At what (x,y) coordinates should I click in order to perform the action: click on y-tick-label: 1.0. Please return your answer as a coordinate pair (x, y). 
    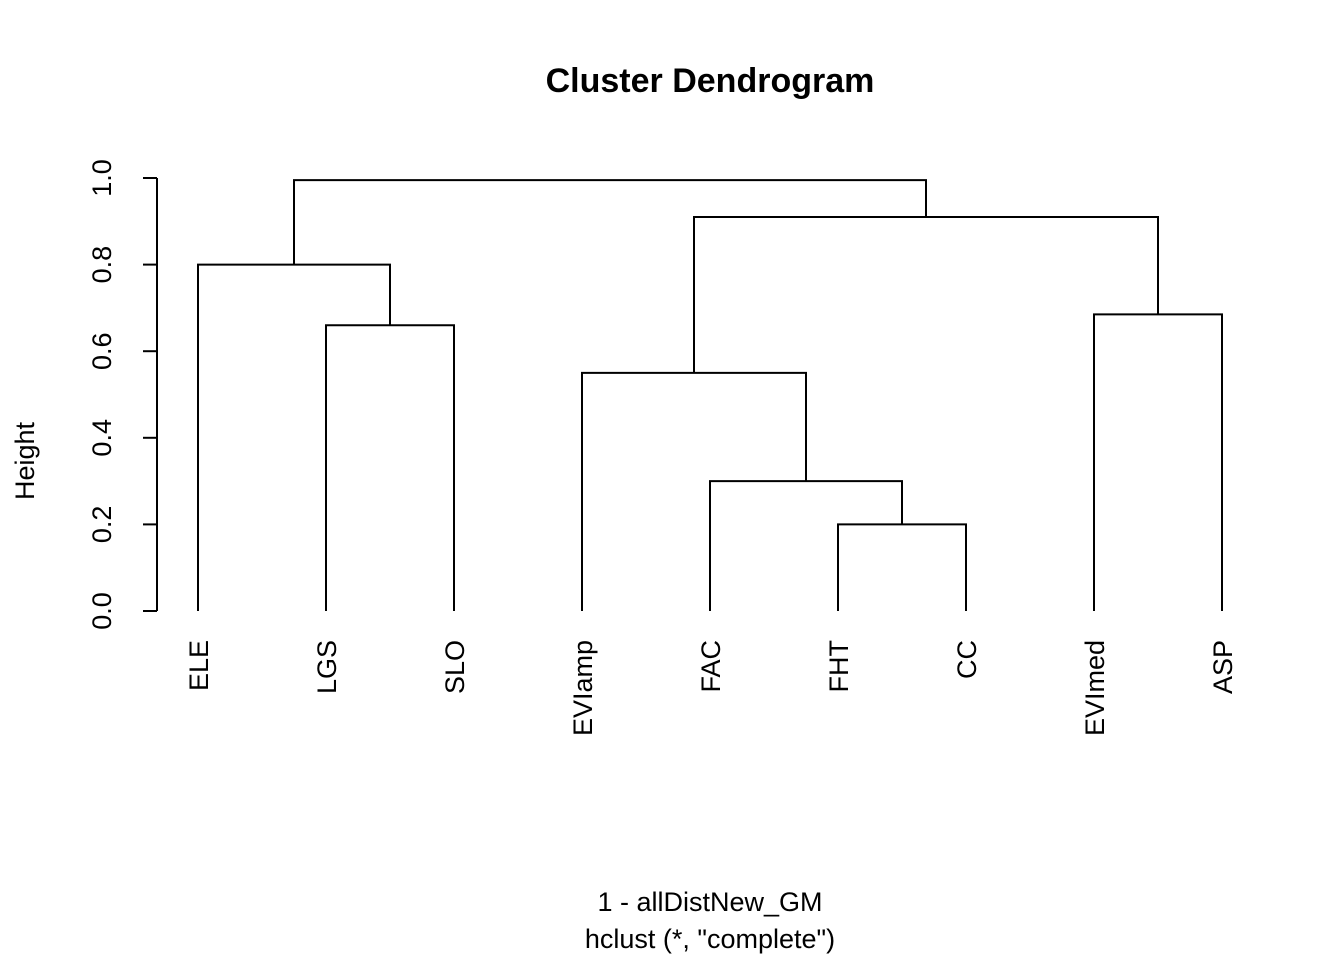
    Looking at the image, I should click on (102, 178).